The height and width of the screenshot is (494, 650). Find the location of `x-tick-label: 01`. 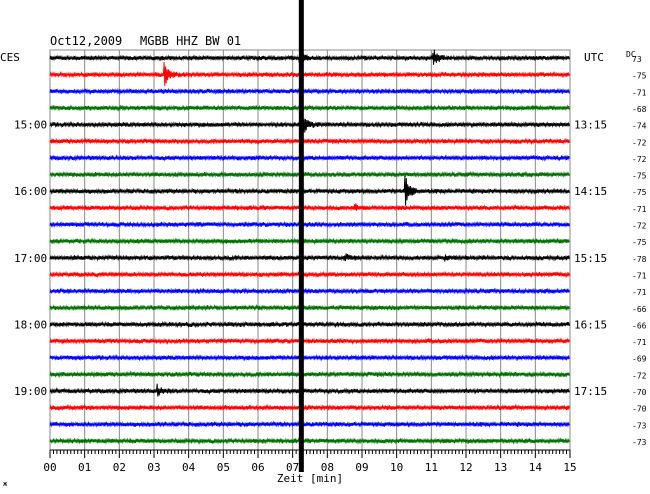

x-tick-label: 01 is located at coordinates (84, 467).